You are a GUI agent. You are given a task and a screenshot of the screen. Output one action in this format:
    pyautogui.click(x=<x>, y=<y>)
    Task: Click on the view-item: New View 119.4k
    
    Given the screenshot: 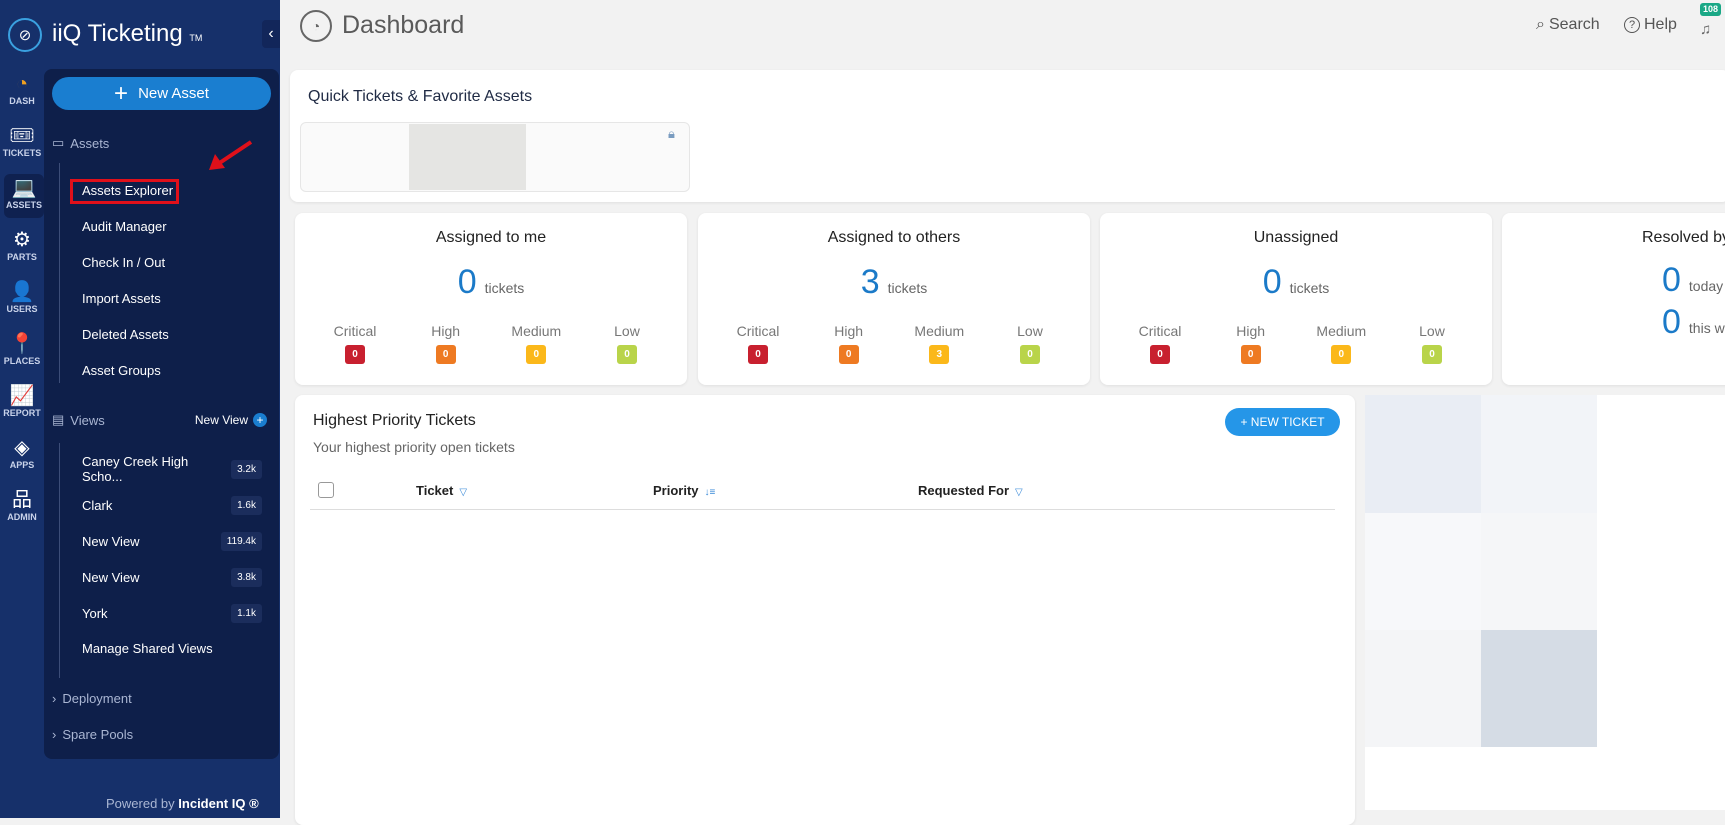 What is the action you would take?
    pyautogui.click(x=172, y=541)
    